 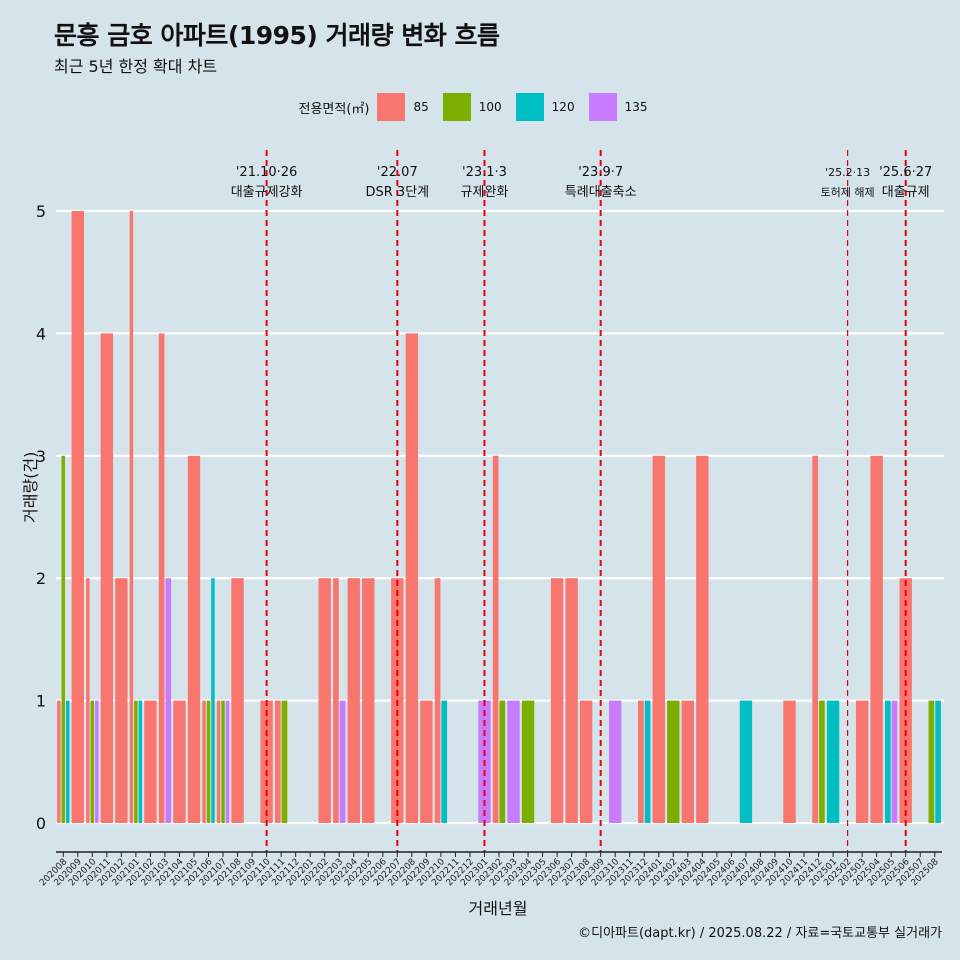 I want to click on chart-subtitle: 최근 5년 한정 확대 차트, so click(x=136, y=66).